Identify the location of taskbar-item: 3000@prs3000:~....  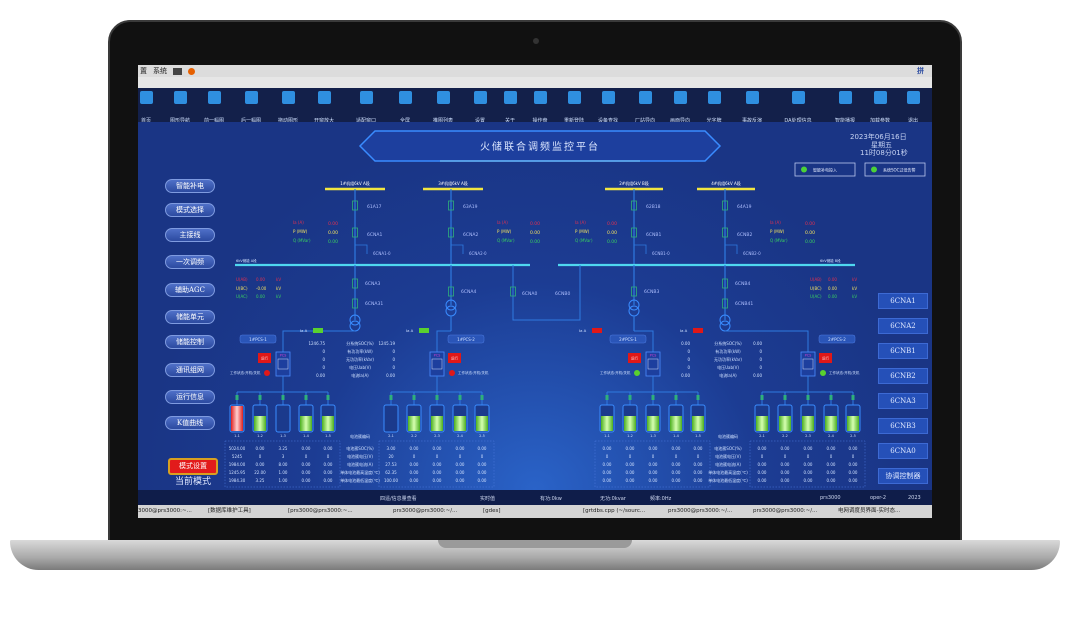
(165, 511).